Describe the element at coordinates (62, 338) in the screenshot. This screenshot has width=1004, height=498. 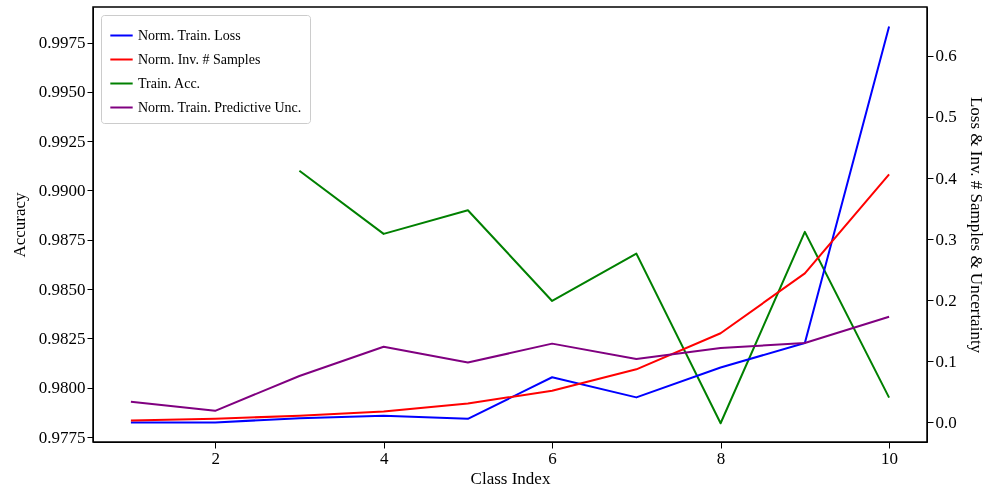
I see `y-tick-label: 0.9825` at that location.